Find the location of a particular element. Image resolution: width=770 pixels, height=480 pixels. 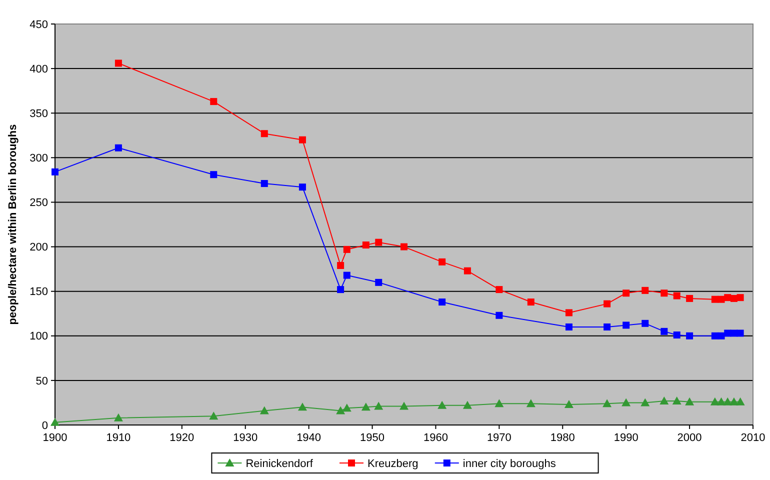

x-tick-label: 1960 is located at coordinates (435, 438).